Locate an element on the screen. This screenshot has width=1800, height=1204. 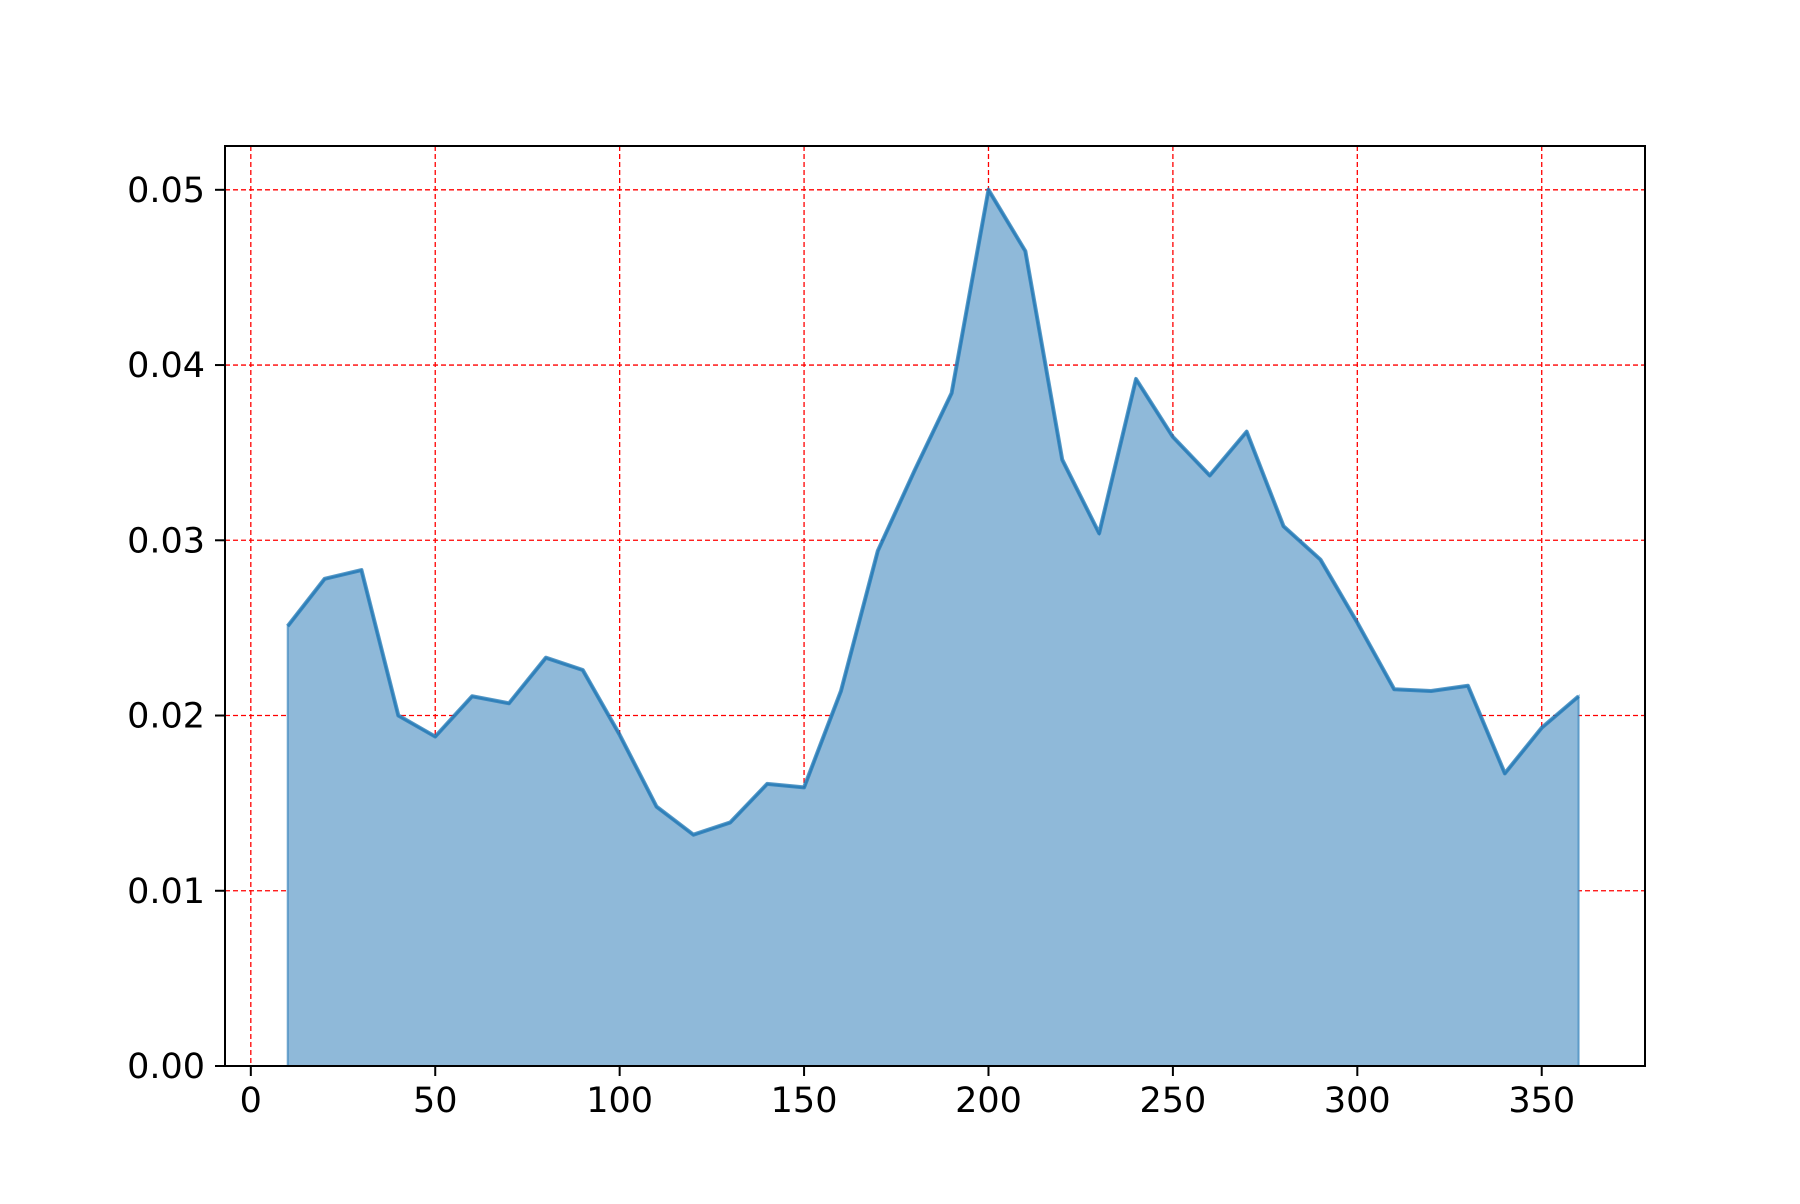
y-tick-label-4: 0.04 is located at coordinates (166, 366).